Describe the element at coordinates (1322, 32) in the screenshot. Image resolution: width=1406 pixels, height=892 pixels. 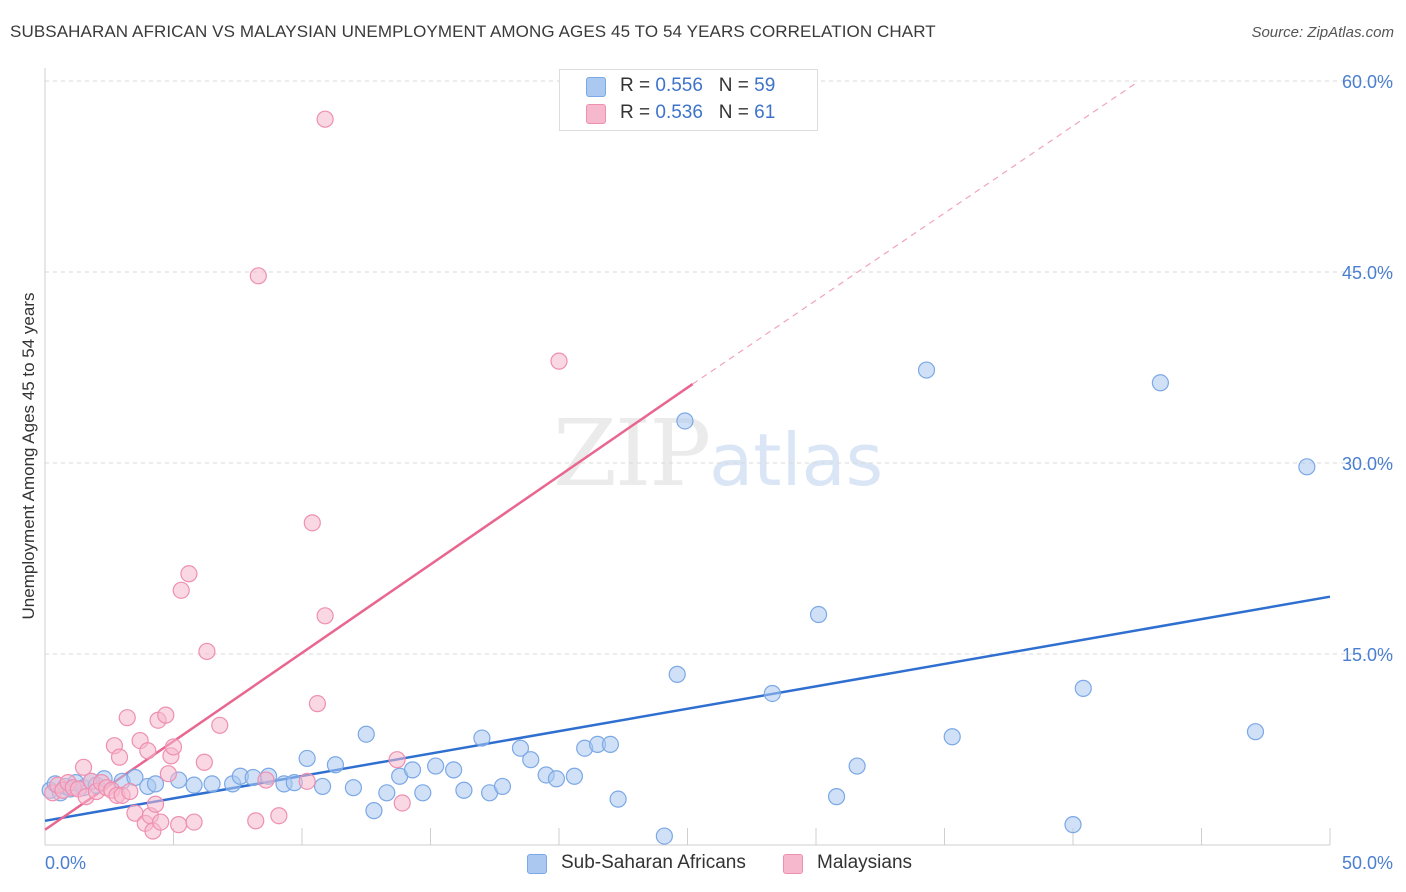
I see `source-label: Source: ZipAtlas.com` at that location.